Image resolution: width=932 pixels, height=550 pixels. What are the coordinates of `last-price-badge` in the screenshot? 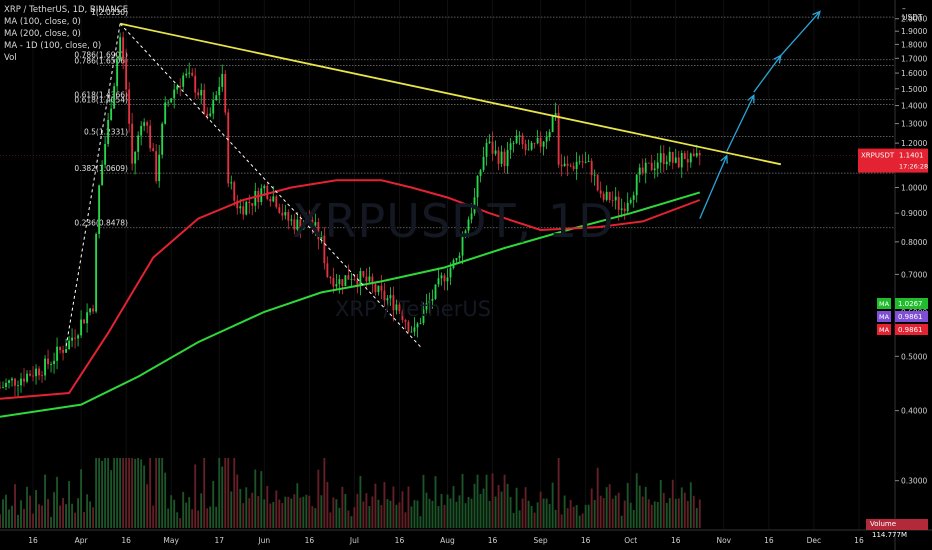 It's located at (893, 160).